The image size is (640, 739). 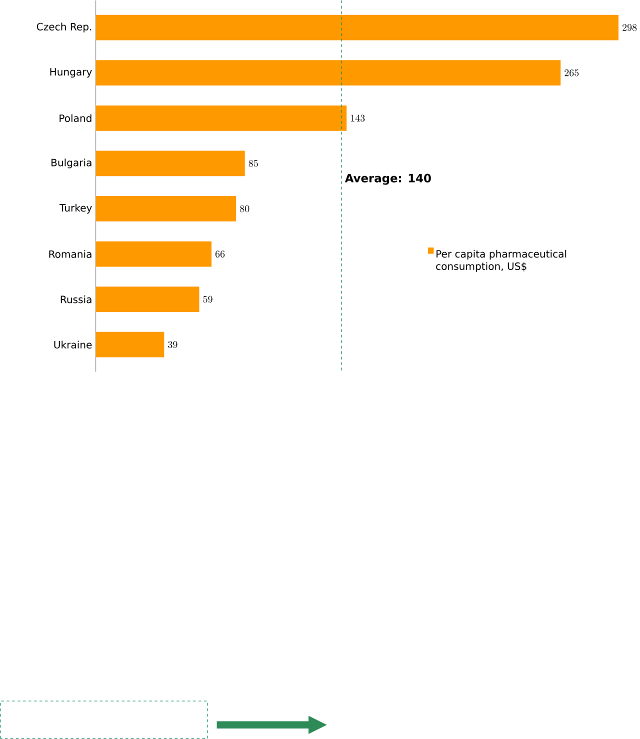 I want to click on y-tick-label: Russia, so click(x=76, y=299).